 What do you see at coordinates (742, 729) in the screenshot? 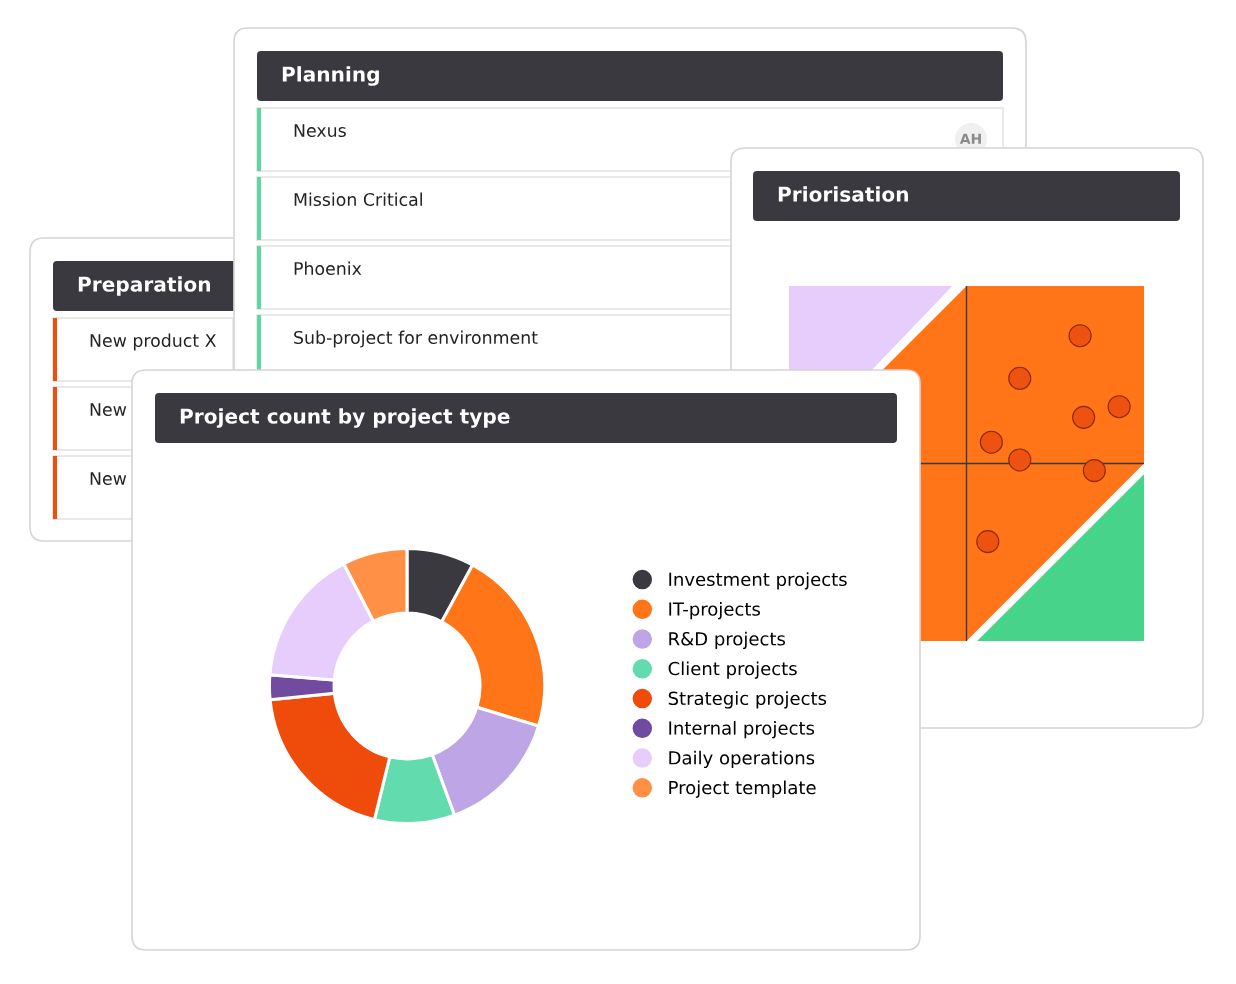
I see `legend-label: Internal projects` at bounding box center [742, 729].